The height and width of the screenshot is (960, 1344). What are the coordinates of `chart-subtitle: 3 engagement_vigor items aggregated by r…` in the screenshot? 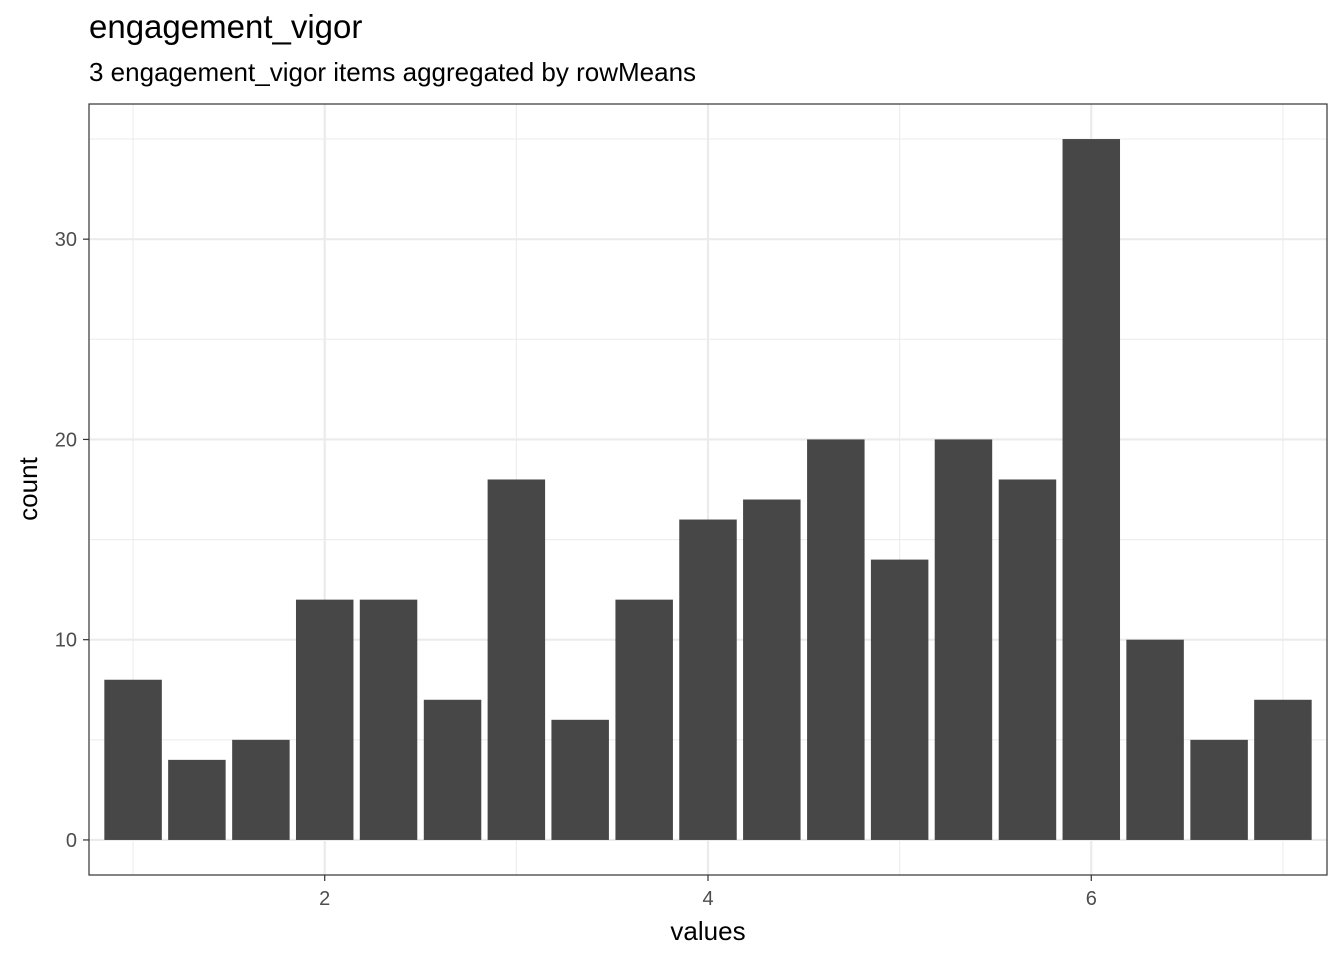 It's located at (393, 72).